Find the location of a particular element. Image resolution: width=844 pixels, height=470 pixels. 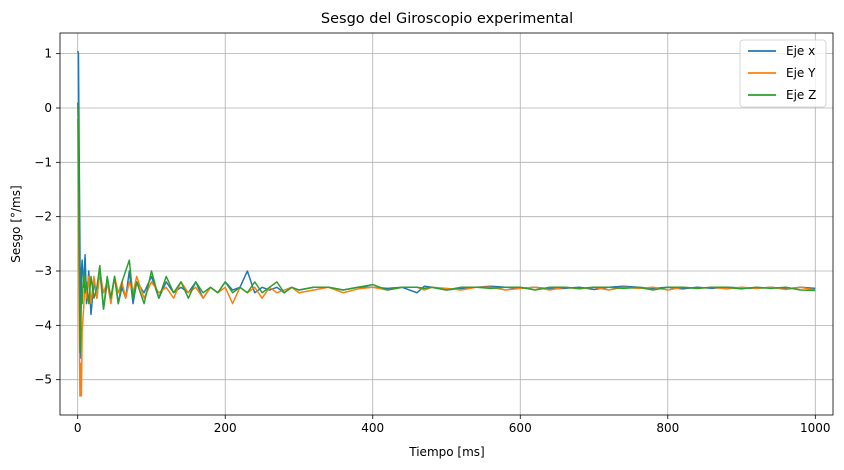

x-tick-label: 200 is located at coordinates (225, 428).